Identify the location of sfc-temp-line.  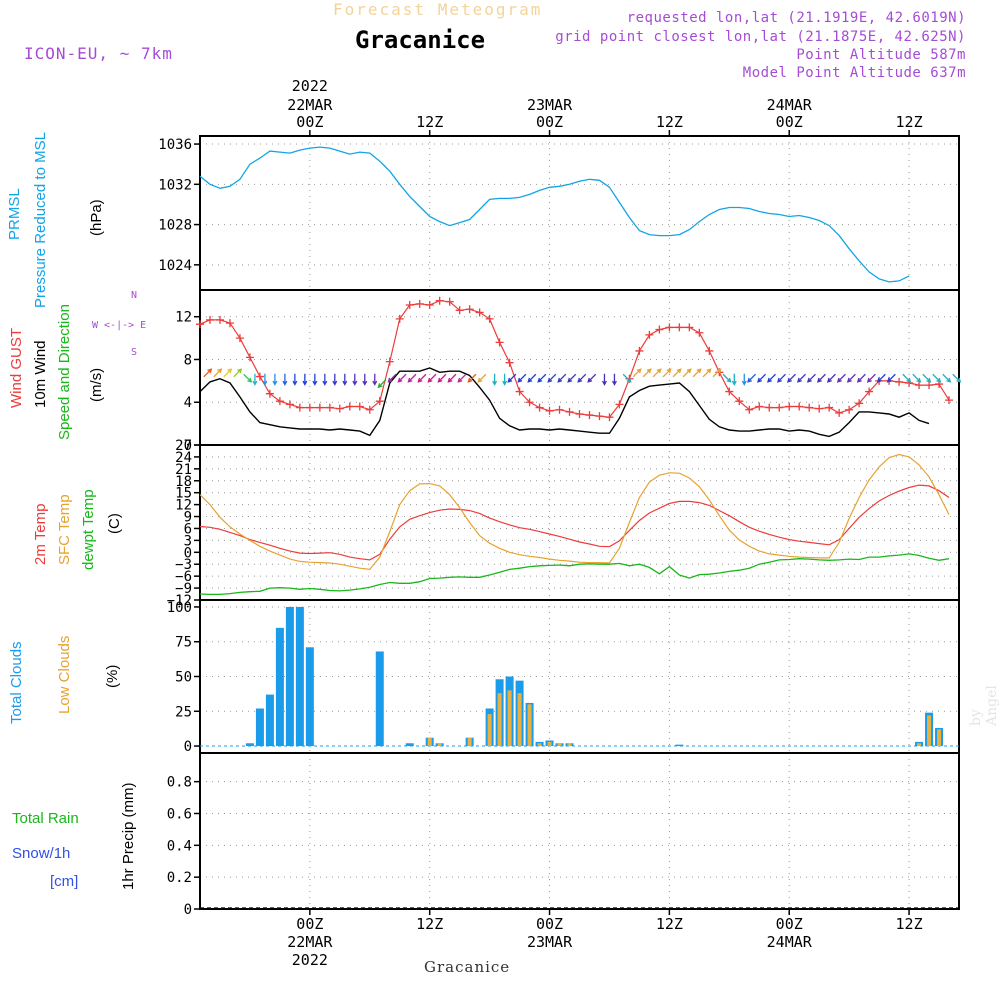
(574, 512).